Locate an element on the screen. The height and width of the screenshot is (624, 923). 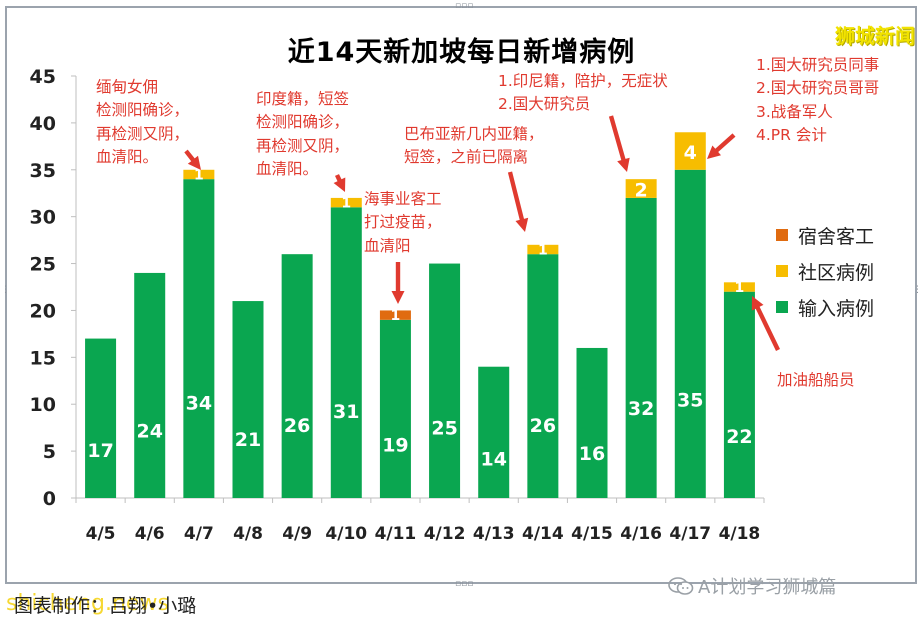
watermark-account: A计划学习狮城篇 is located at coordinates (752, 586).